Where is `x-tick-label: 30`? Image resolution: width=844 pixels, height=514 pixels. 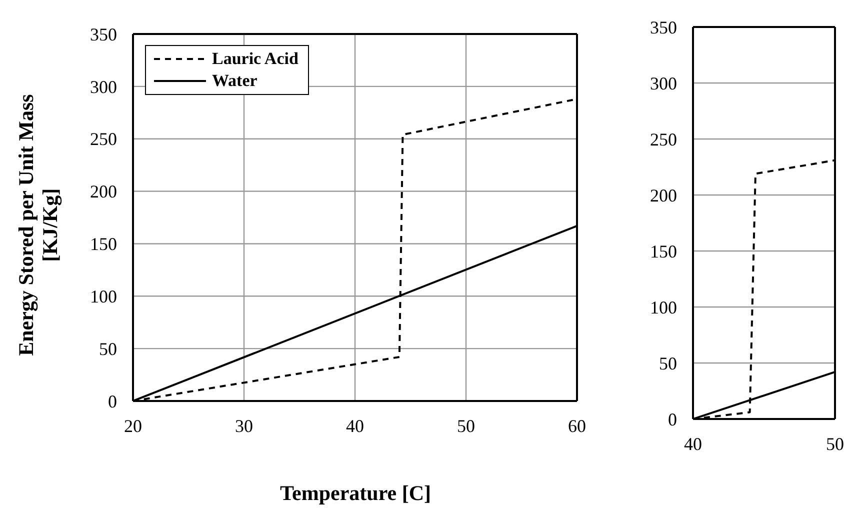 x-tick-label: 30 is located at coordinates (244, 426).